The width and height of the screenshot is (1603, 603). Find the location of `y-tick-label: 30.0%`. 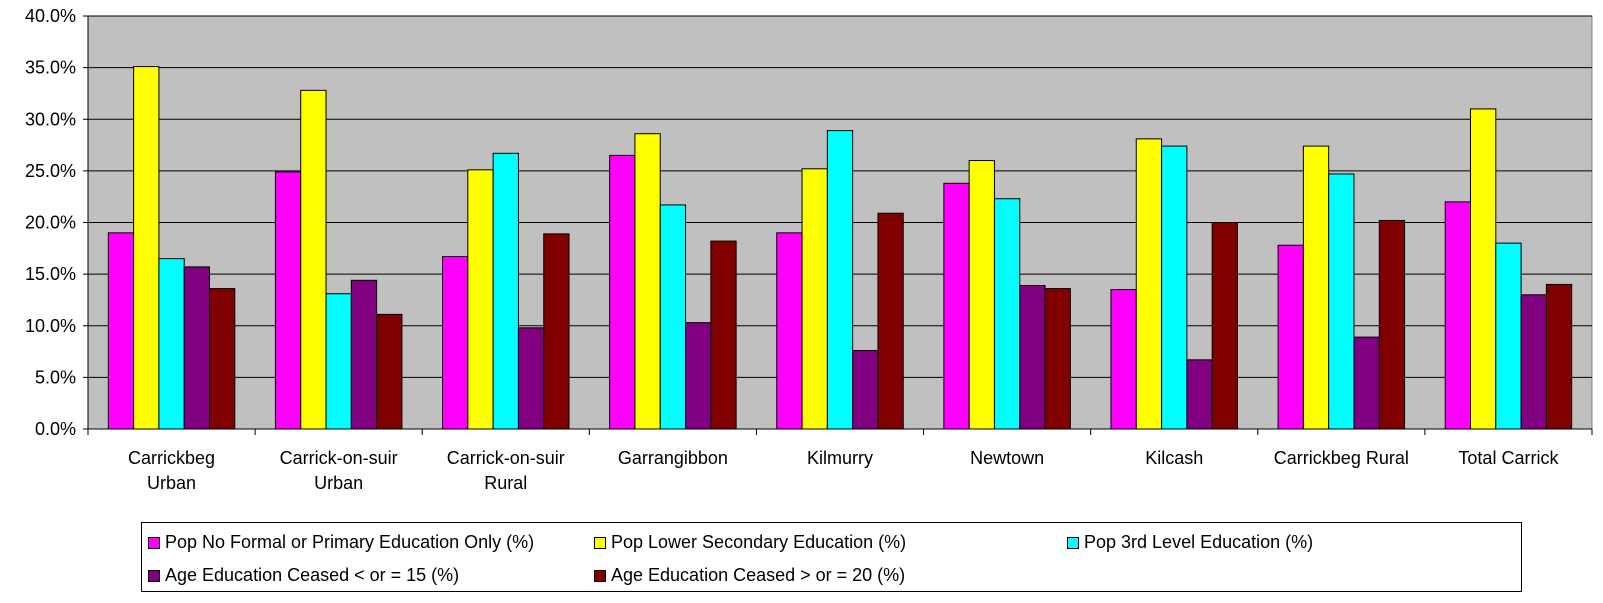

y-tick-label: 30.0% is located at coordinates (50, 119).